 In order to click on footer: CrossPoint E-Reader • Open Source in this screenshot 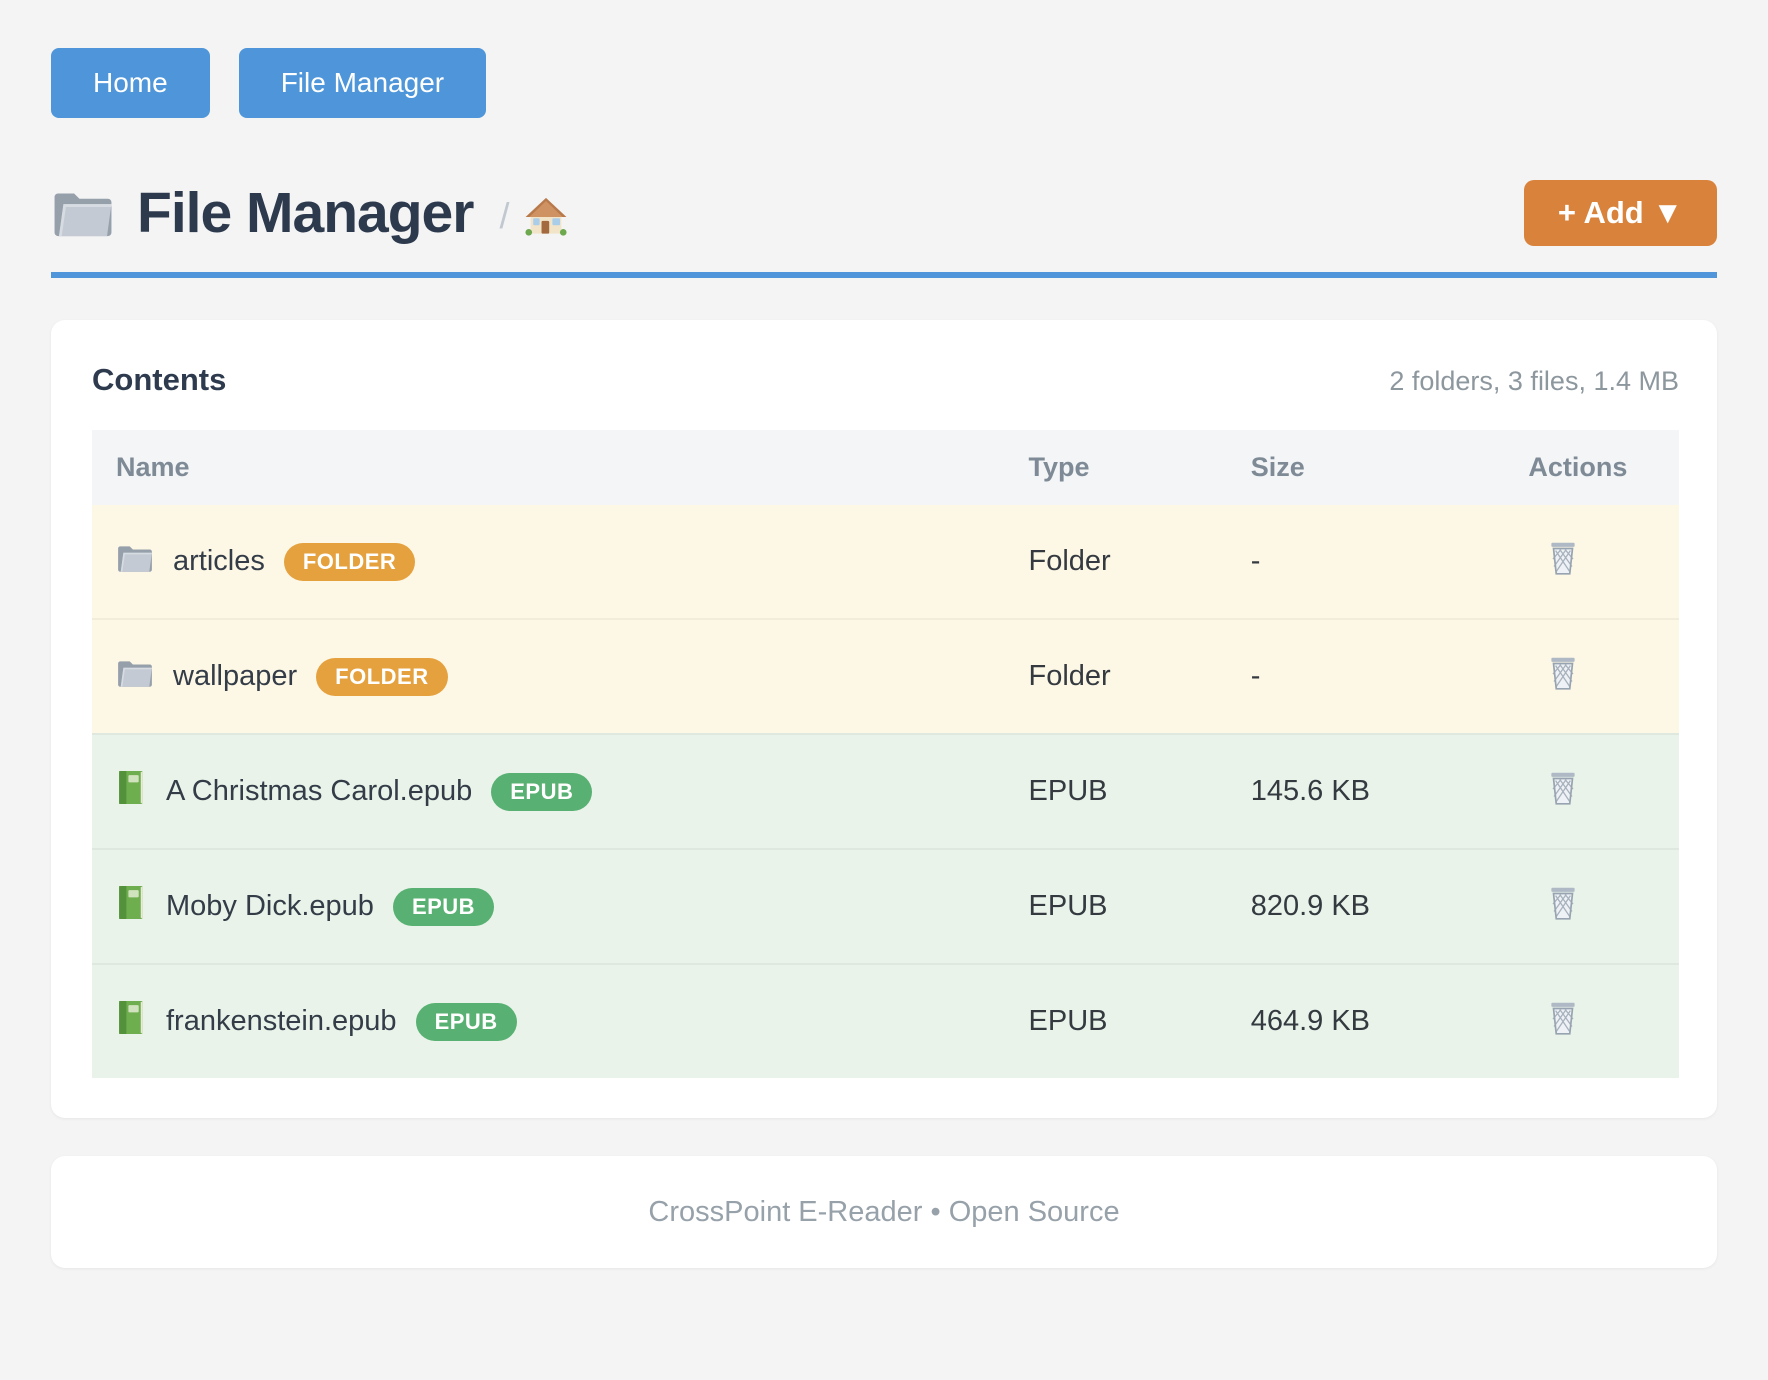, I will do `click(884, 1212)`.